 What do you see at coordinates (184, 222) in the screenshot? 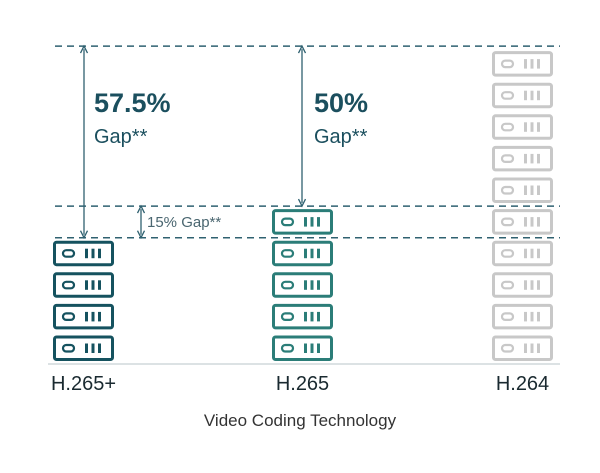
I see `small-gap-label: 15% Gap**` at bounding box center [184, 222].